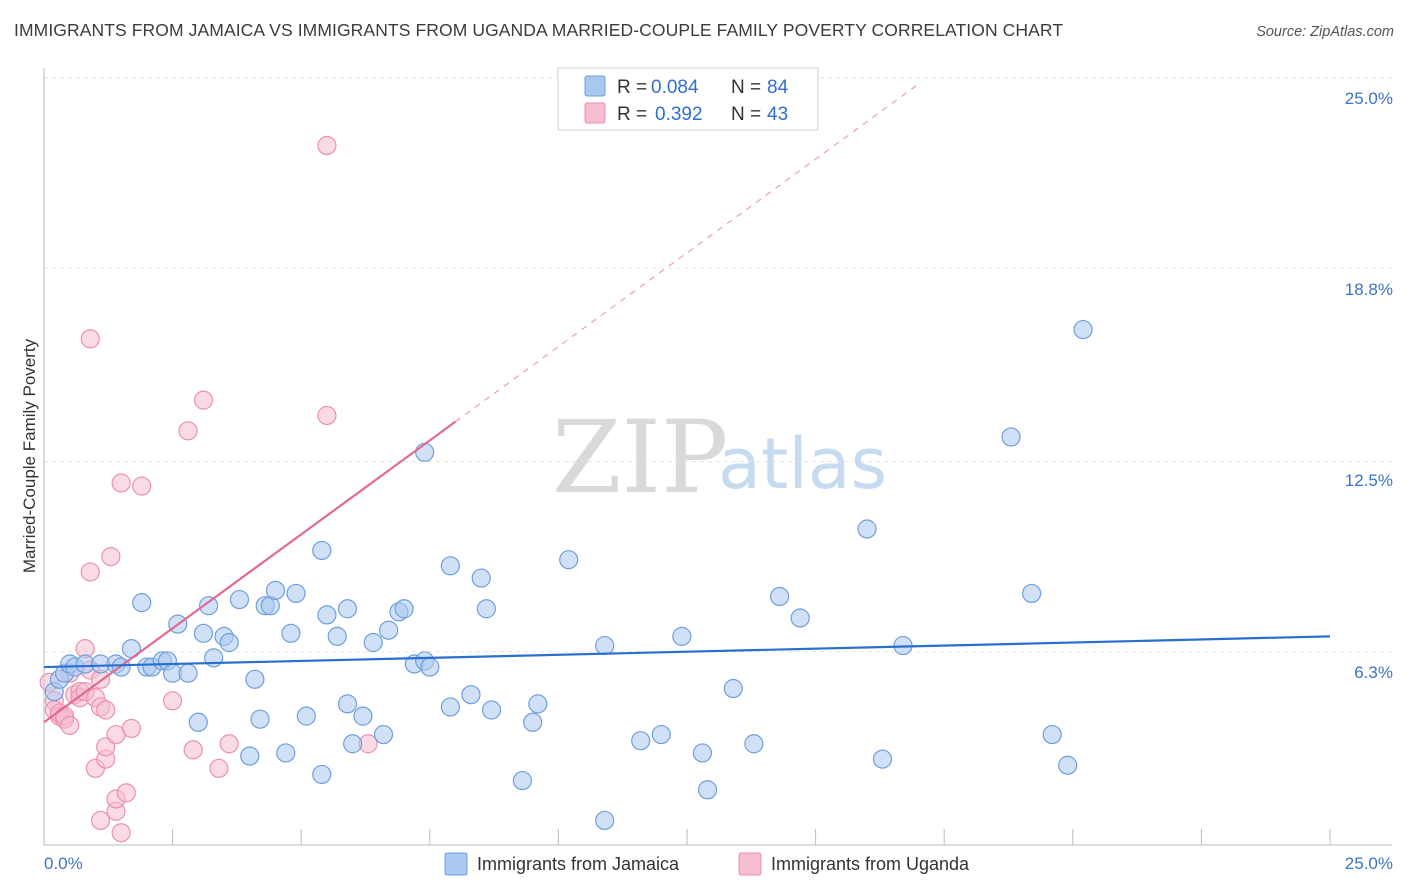 The image size is (1406, 892). I want to click on legend-n-value-jamaica: 84, so click(778, 87).